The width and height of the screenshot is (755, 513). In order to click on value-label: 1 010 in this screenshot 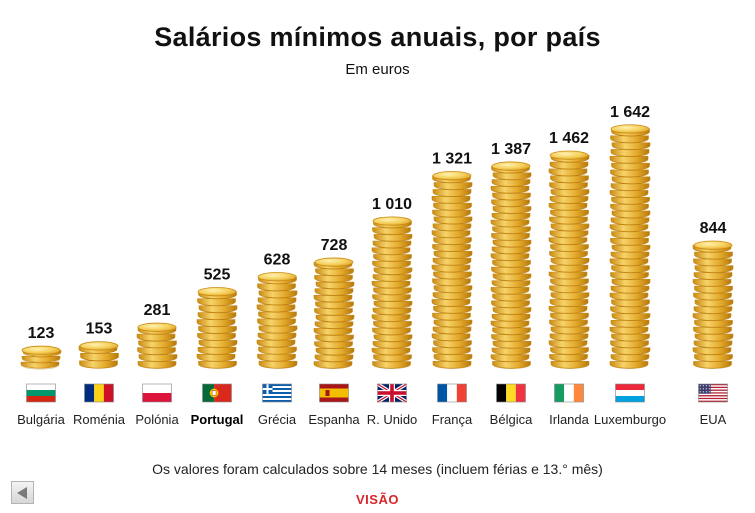, I will do `click(392, 204)`.